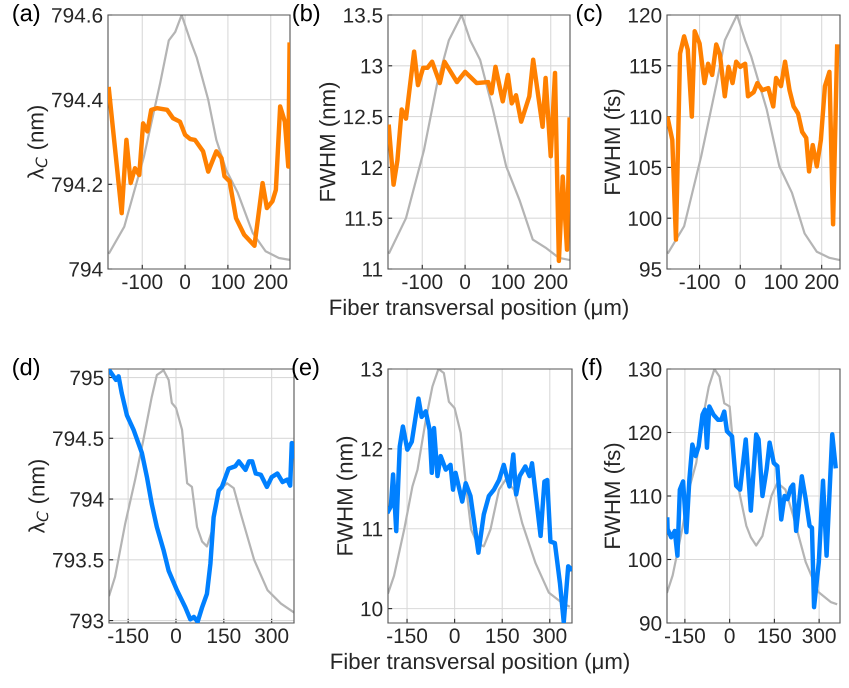 Image resolution: width=849 pixels, height=688 pixels. What do you see at coordinates (651, 269) in the screenshot?
I see `y-tick-label: 95` at bounding box center [651, 269].